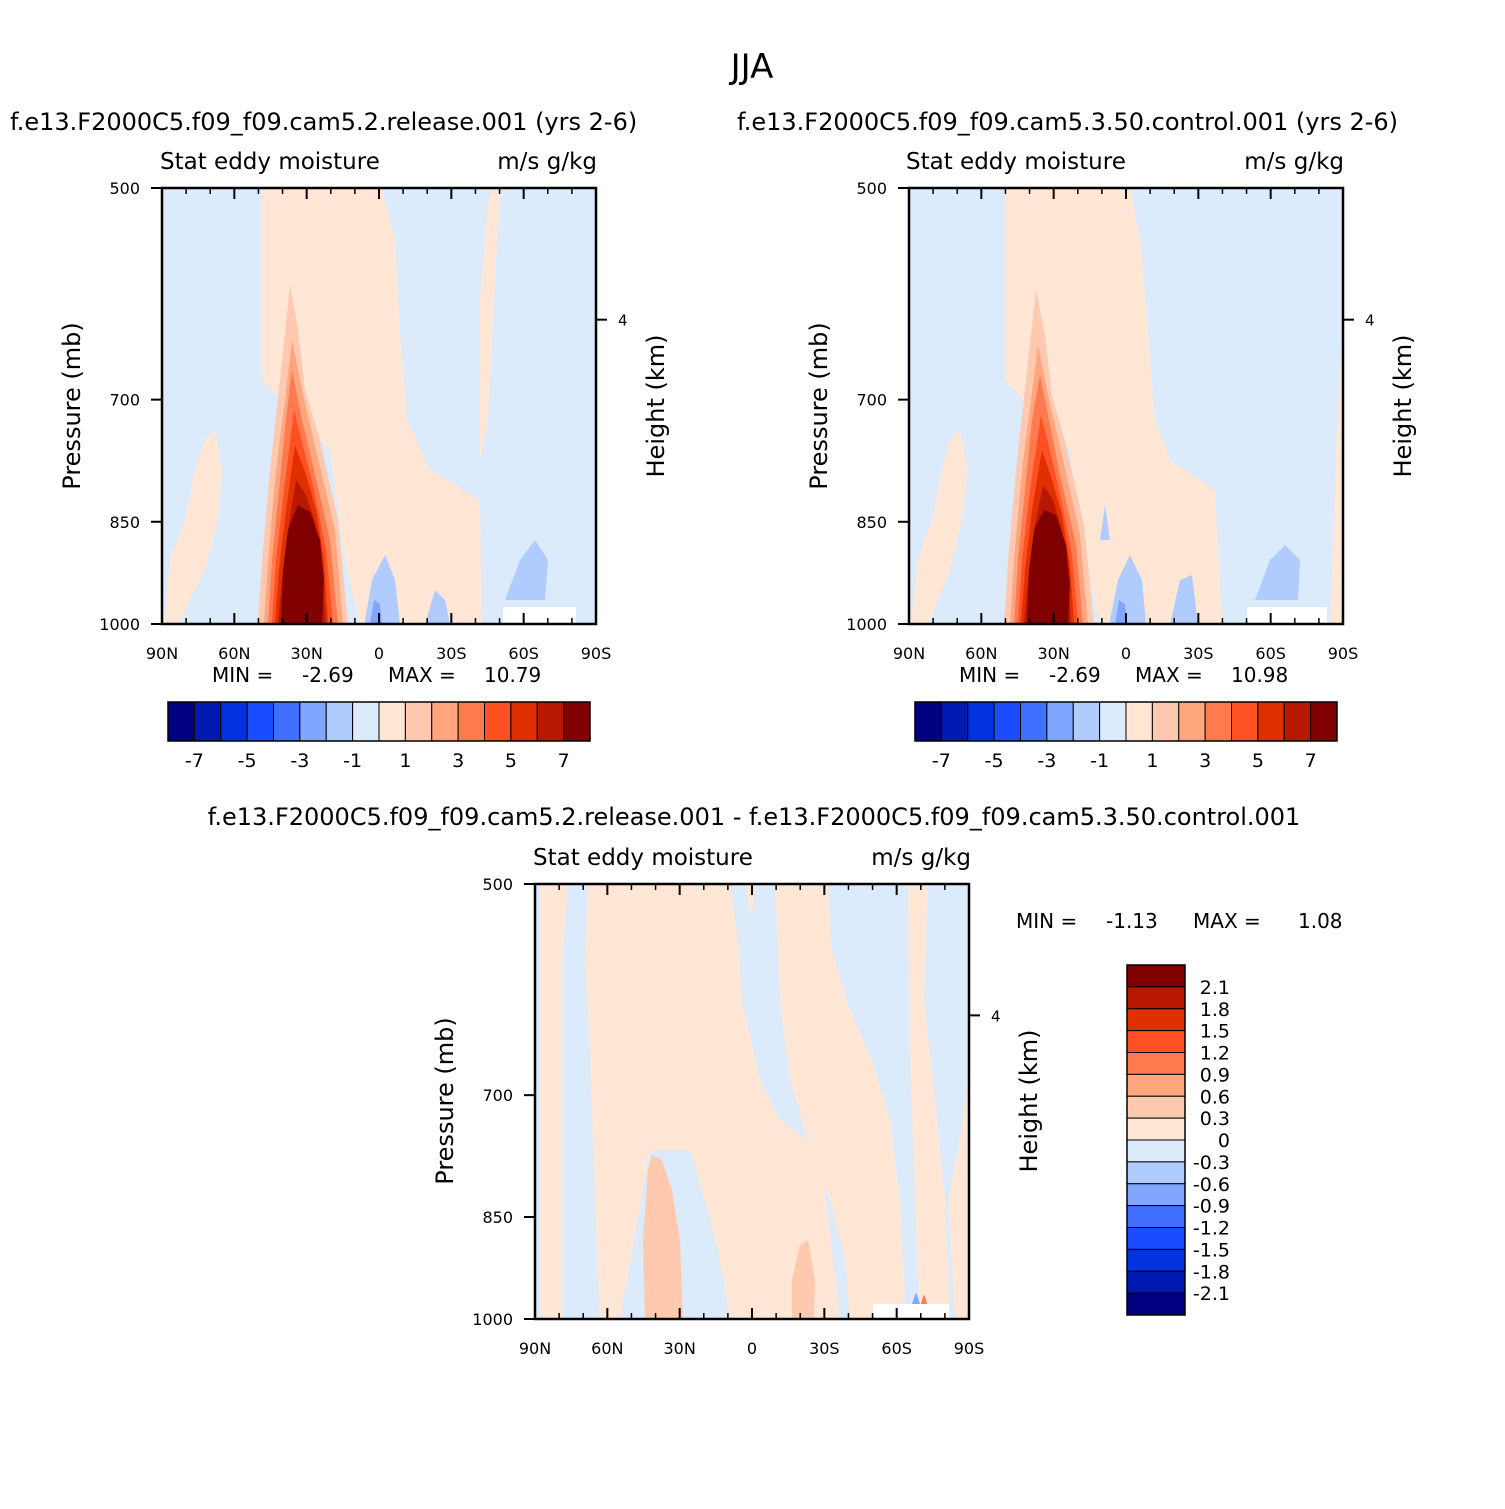 The width and height of the screenshot is (1505, 1509). I want to click on colorbar-label: -0.6, so click(1211, 1185).